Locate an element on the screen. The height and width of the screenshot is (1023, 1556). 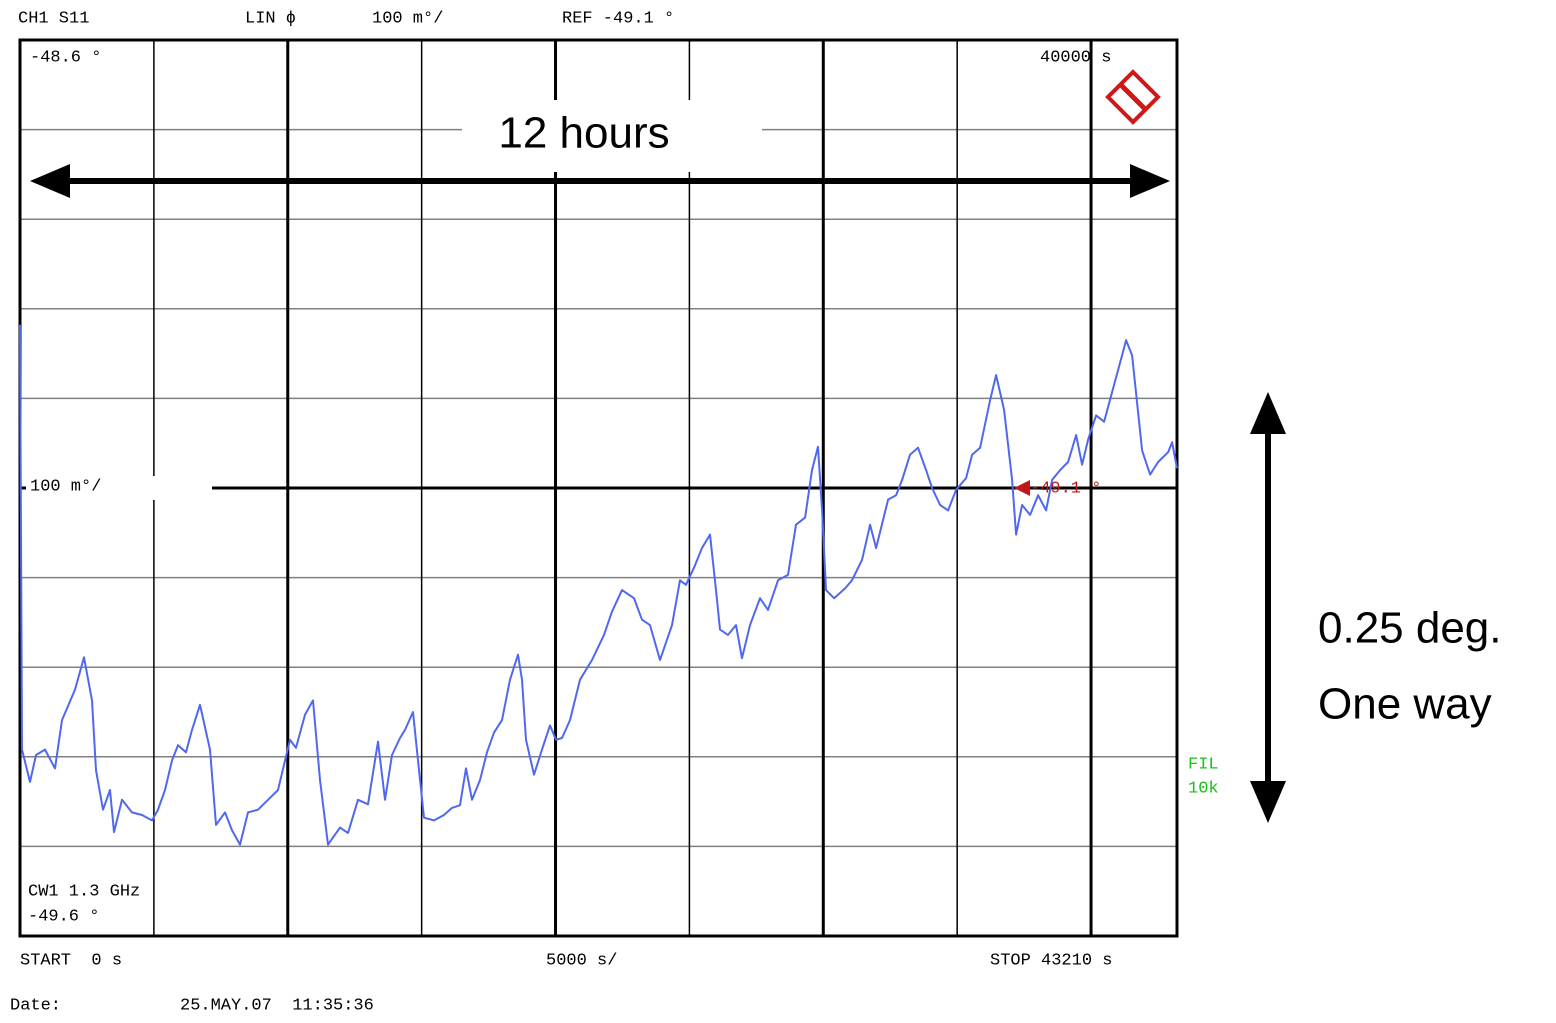
ref-marker-label: -49.1 ° is located at coordinates (1065, 488).